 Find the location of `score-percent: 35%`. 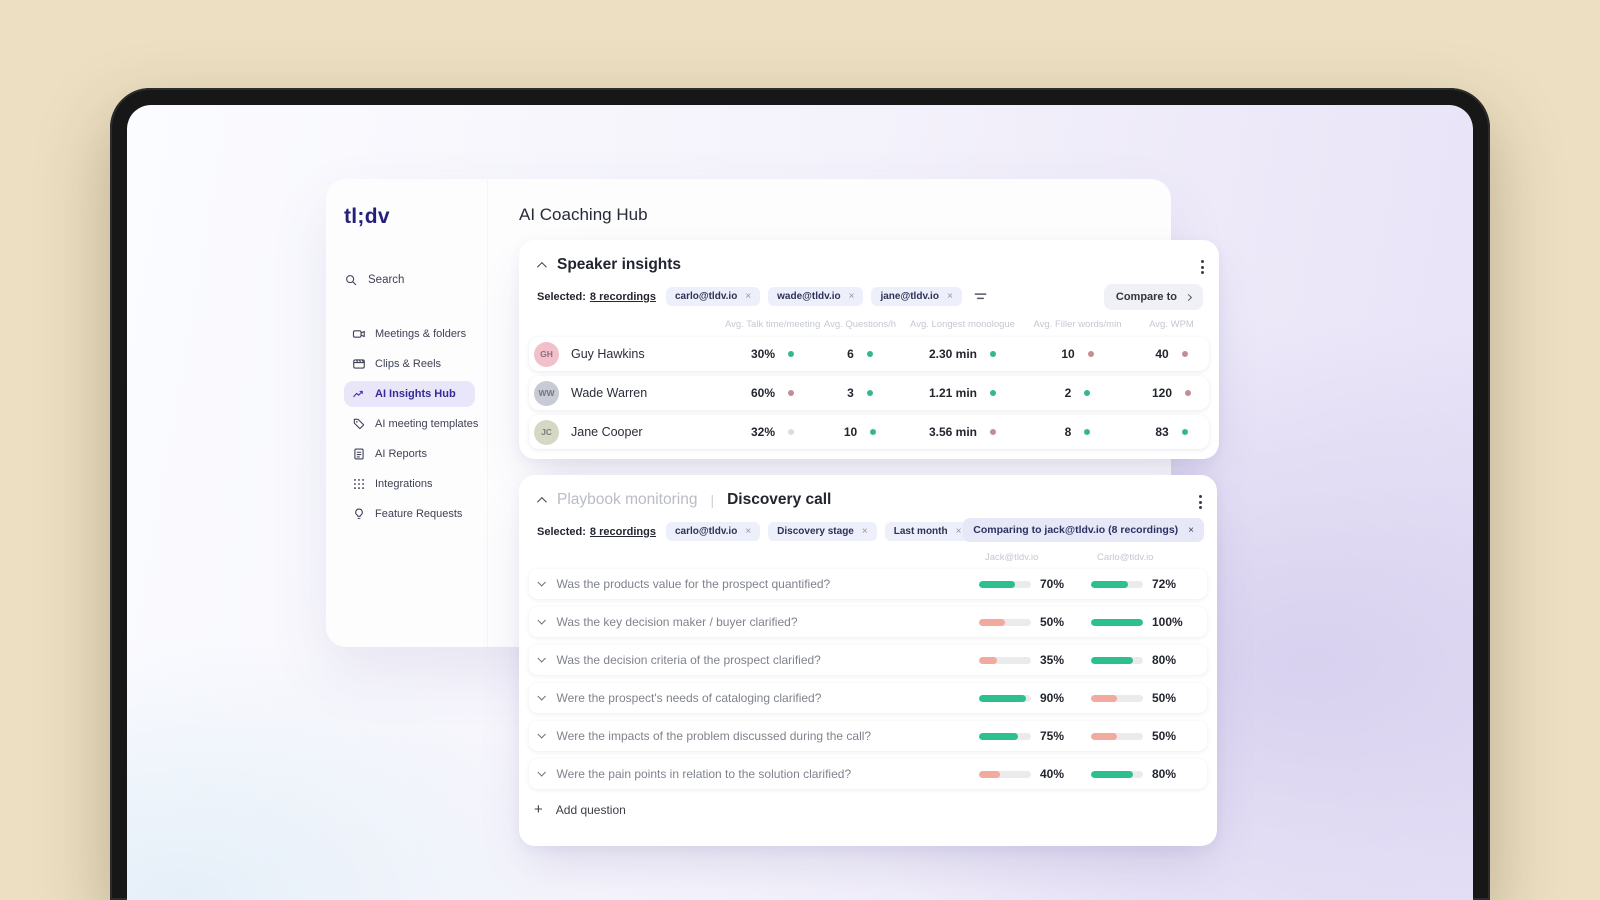

score-percent: 35% is located at coordinates (1052, 660).